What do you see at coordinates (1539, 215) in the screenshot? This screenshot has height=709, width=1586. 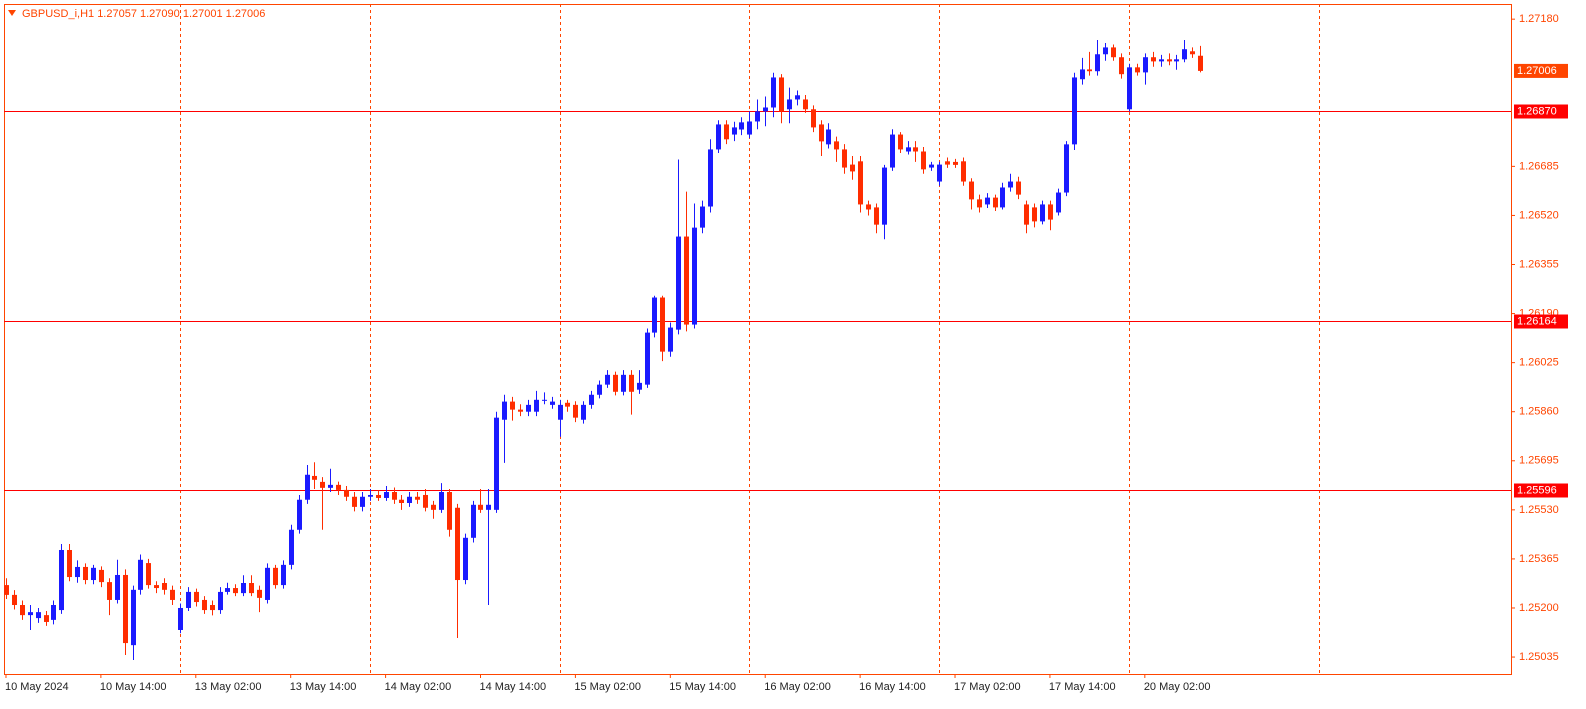 I see `y-tick-label: 1.26520` at bounding box center [1539, 215].